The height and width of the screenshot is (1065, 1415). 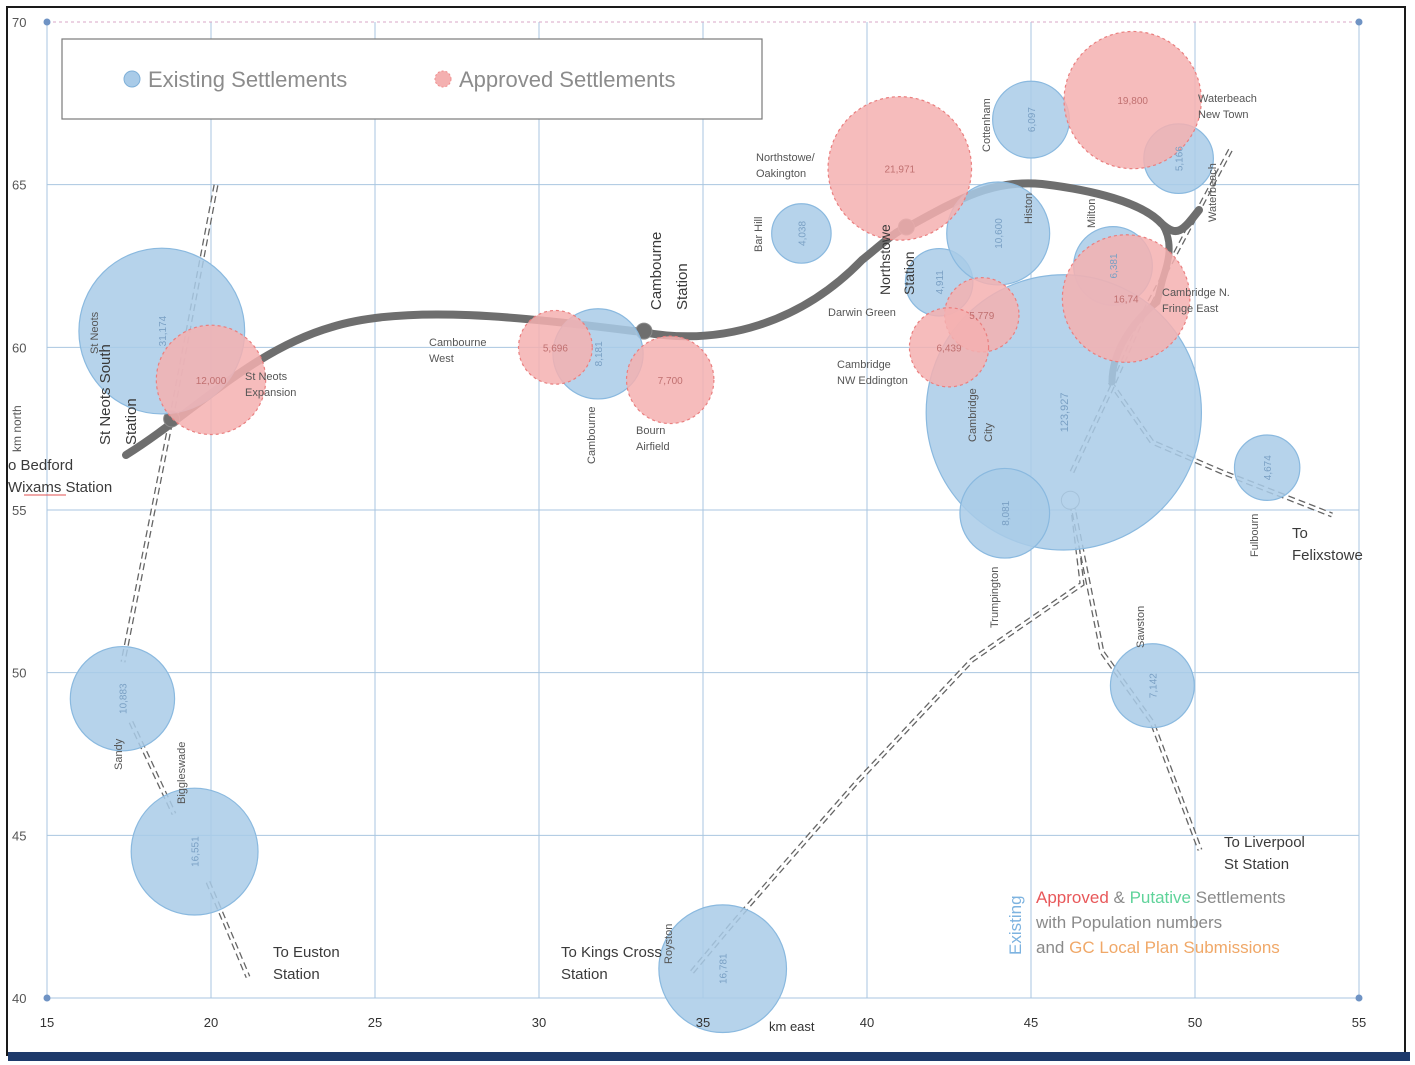 I want to click on svg-text: o Bedford, so click(x=40, y=465).